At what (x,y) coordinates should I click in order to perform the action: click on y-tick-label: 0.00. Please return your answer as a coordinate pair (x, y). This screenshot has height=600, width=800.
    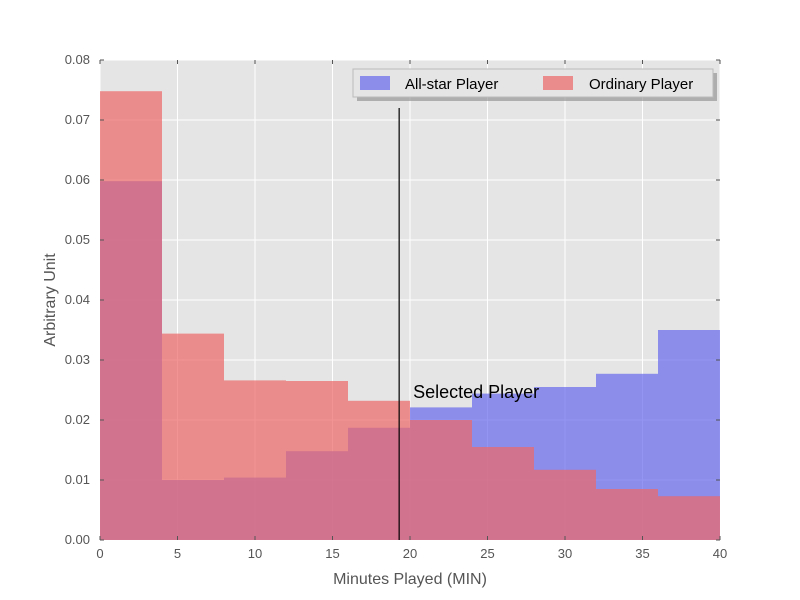
    Looking at the image, I should click on (77, 539).